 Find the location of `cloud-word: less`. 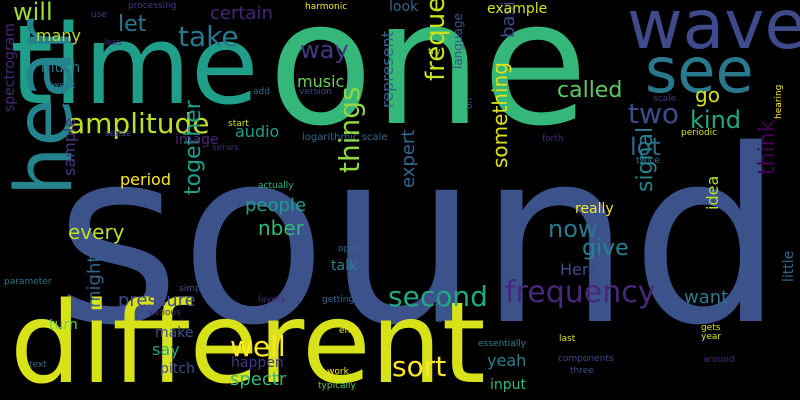

cloud-word: less is located at coordinates (113, 43).